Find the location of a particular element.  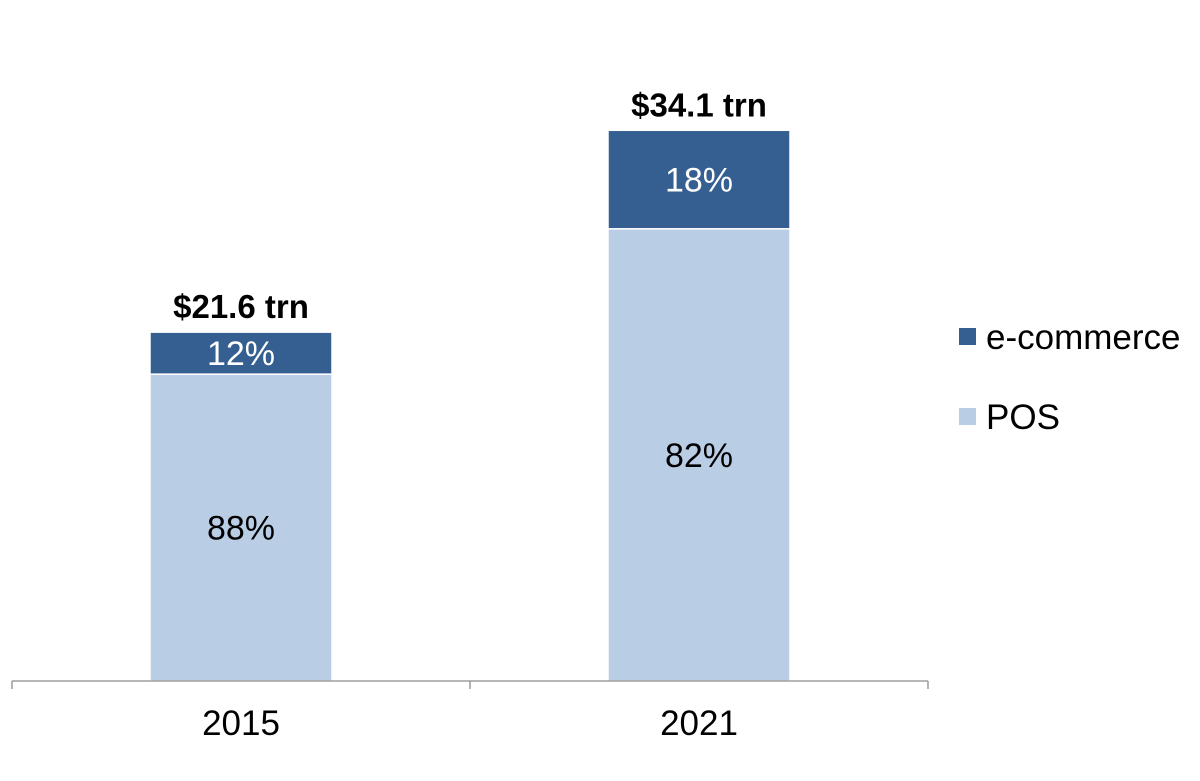

bar-segment-e-commerce-2015 is located at coordinates (241, 353).